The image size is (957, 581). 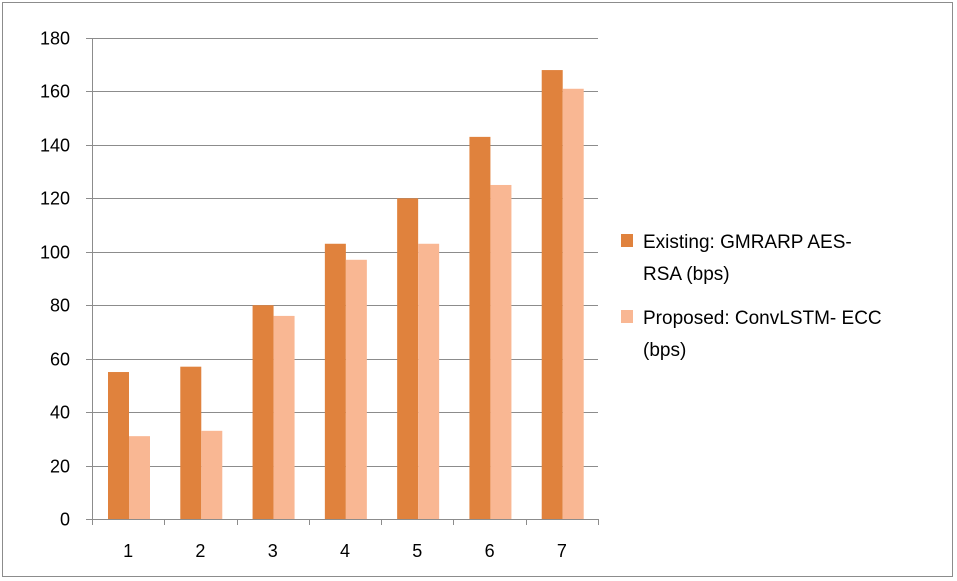 I want to click on x-axis-tick-labels: 1 2 3 4 5 6 7, so click(x=345, y=551).